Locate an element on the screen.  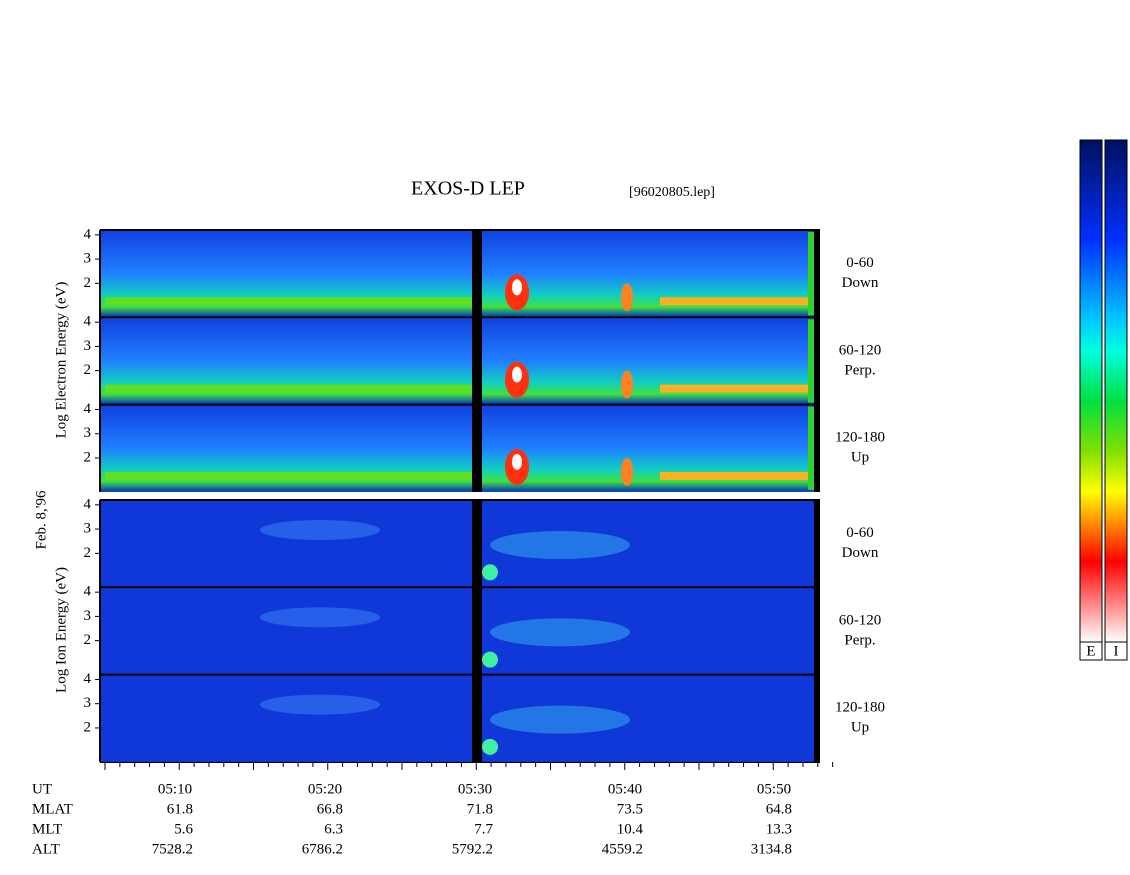
ephemeris-value: 4559.2 is located at coordinates (622, 849).